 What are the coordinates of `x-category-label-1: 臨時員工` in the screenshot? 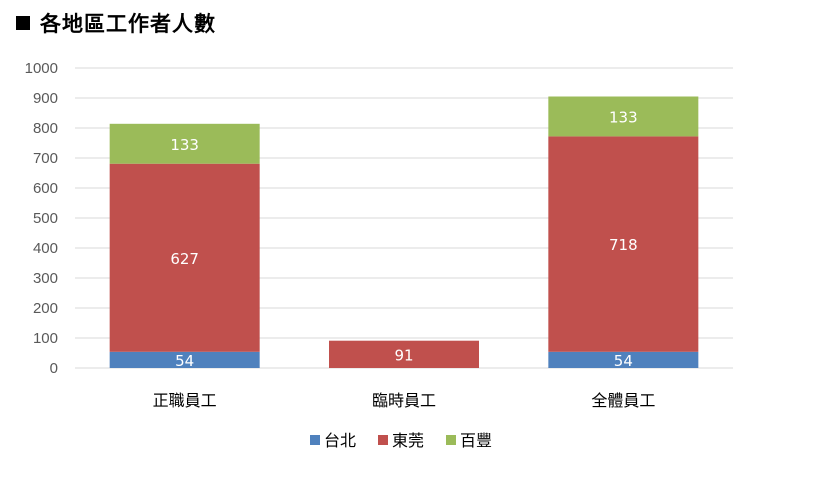 It's located at (404, 400).